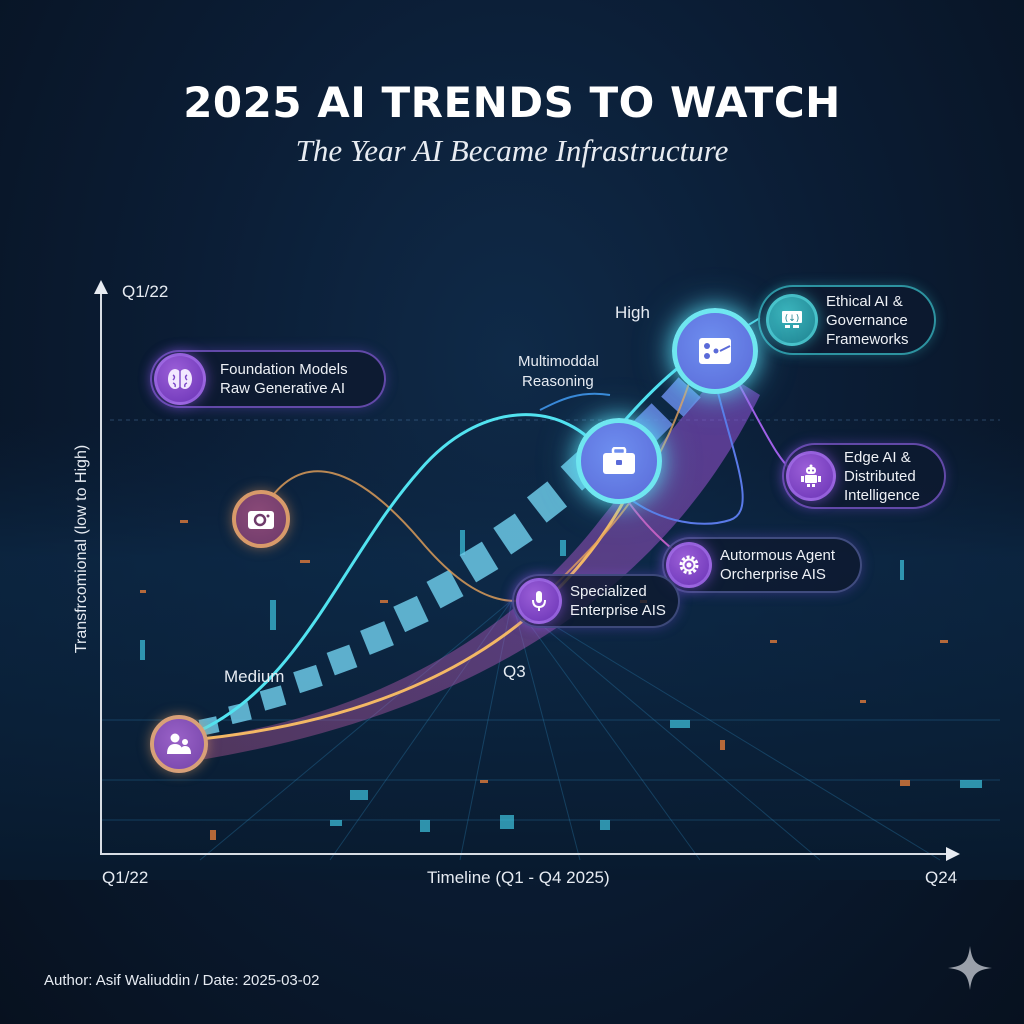 This screenshot has width=1024, height=1024. I want to click on briefcase-icon, so click(619, 460).